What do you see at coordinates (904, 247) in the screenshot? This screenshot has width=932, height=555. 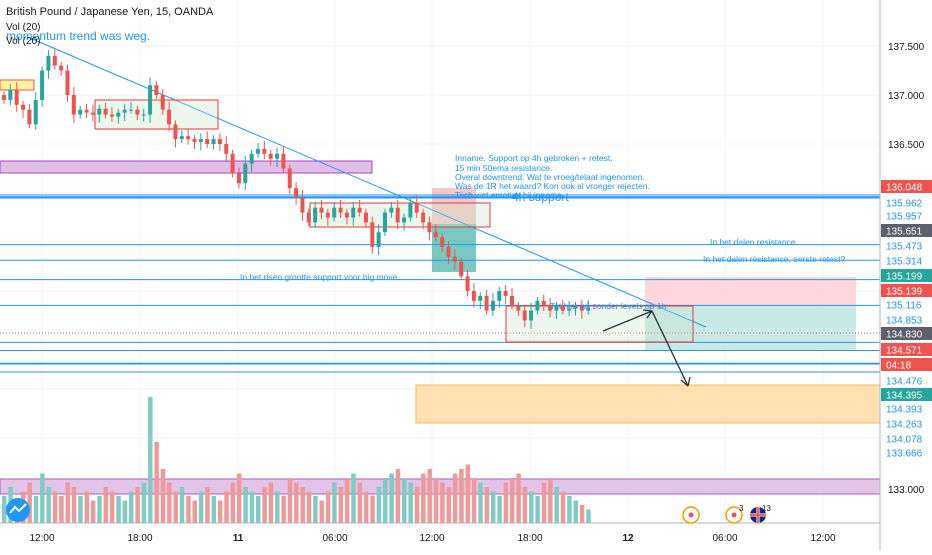 I see `price-label: 135.473` at bounding box center [904, 247].